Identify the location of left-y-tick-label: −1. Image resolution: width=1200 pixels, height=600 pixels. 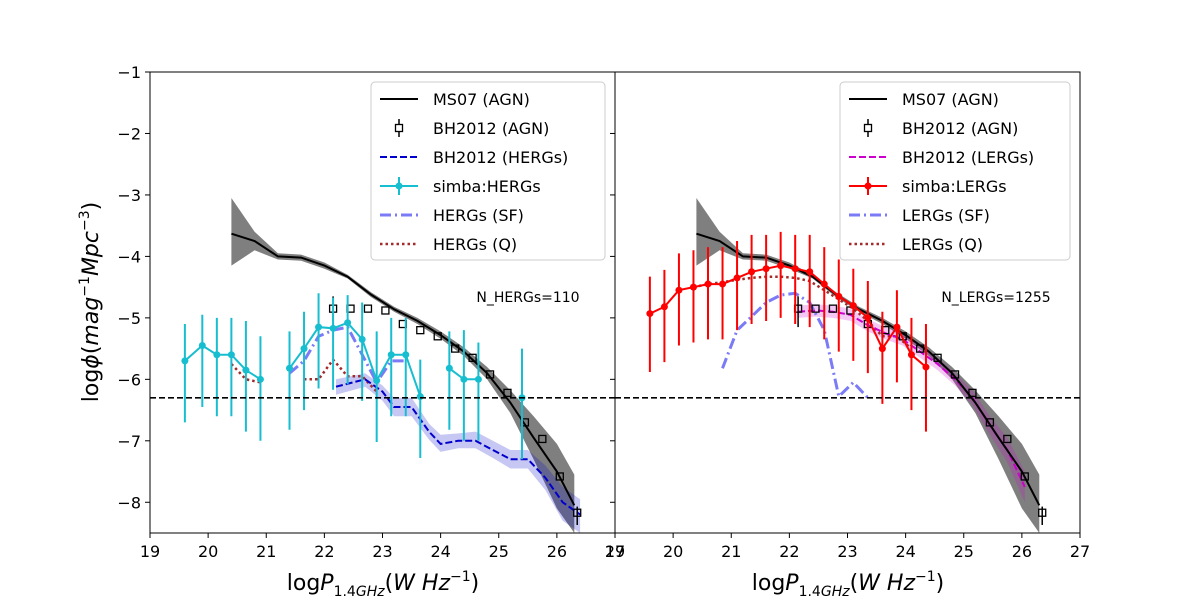
(129, 72).